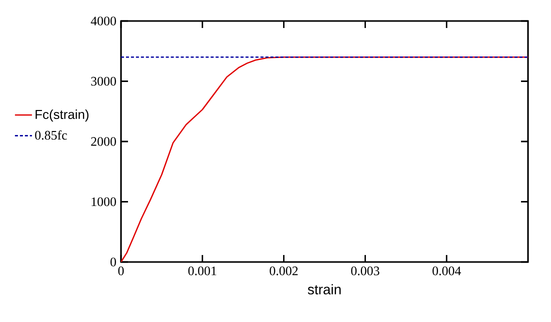 The image size is (551, 322). I want to click on x-axis-title: strain, so click(324, 289).